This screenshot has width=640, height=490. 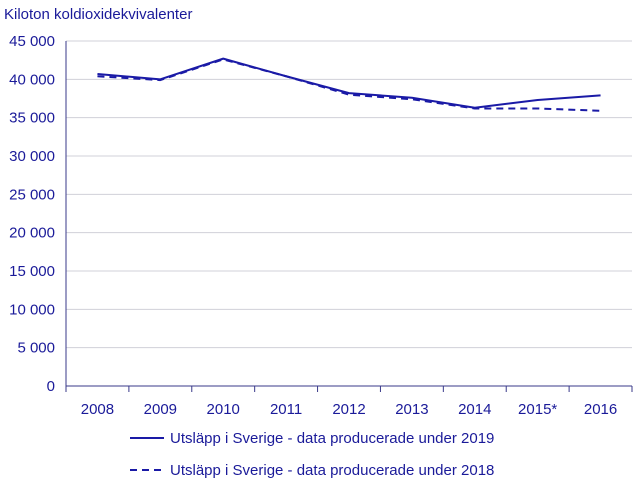 I want to click on x-tick-label: 2009, so click(x=160, y=409).